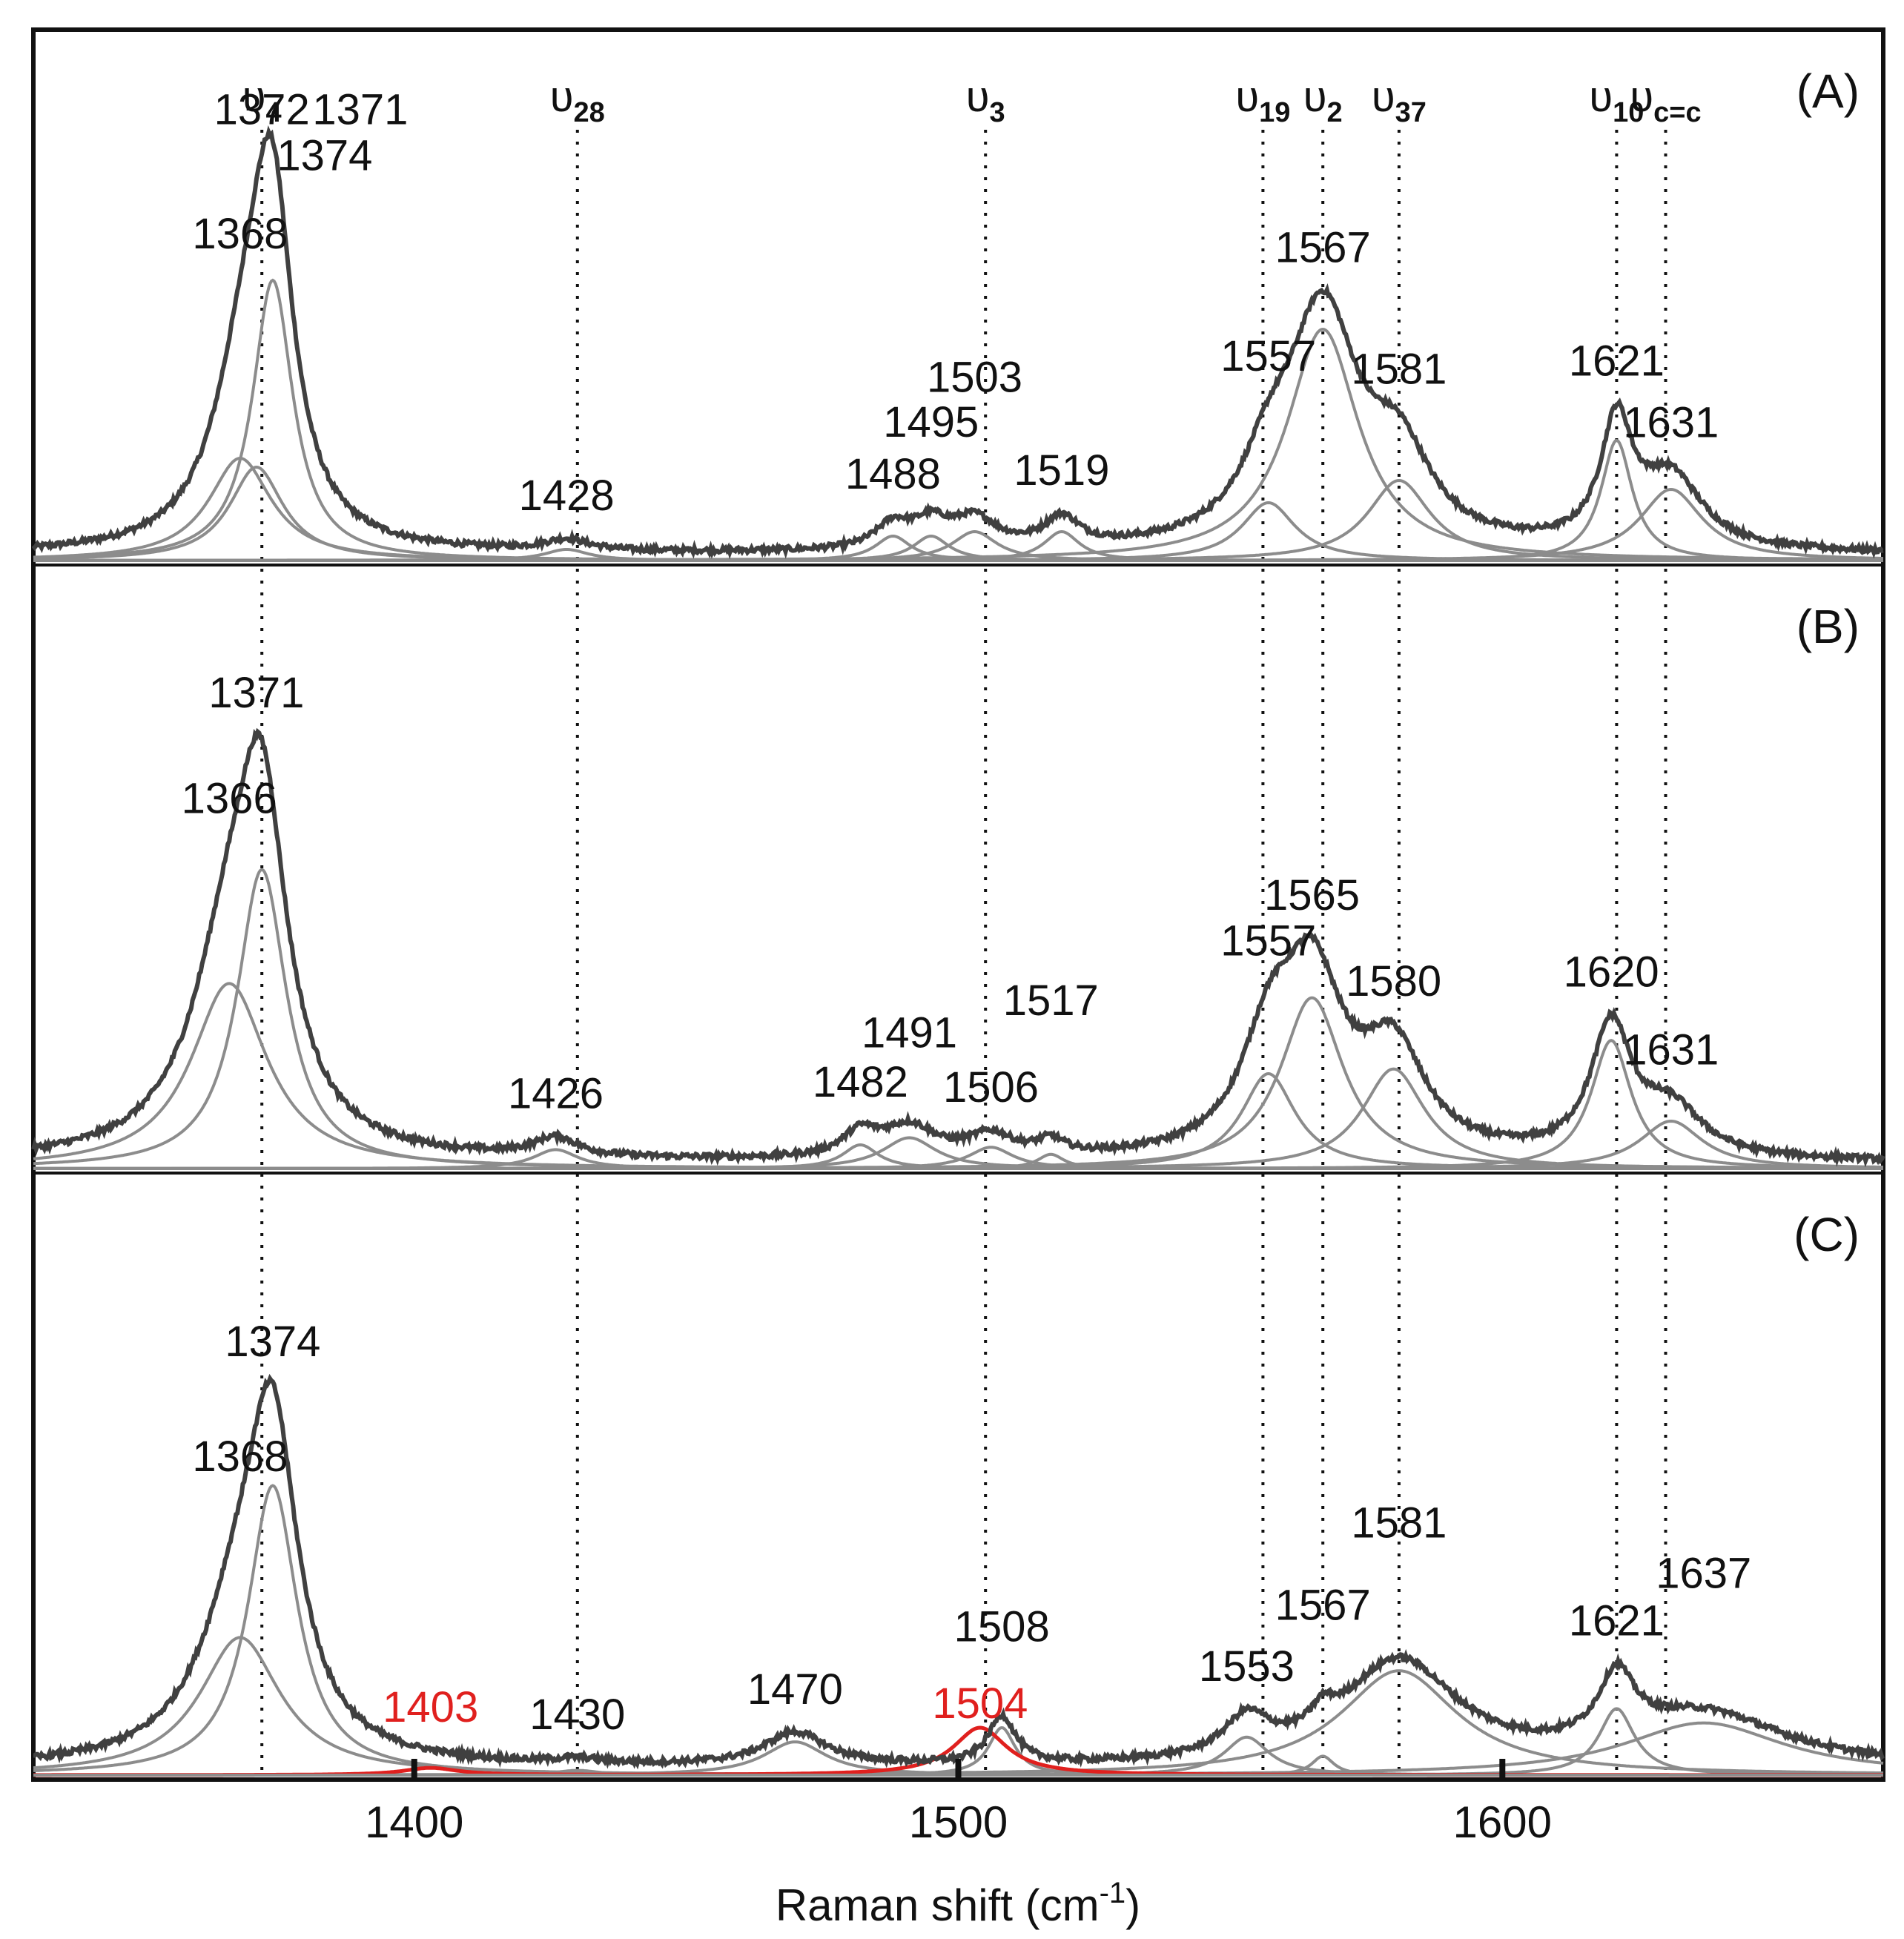 This screenshot has height=1939, width=1904. What do you see at coordinates (1393, 981) in the screenshot?
I see `peak-label-1580: 1580` at bounding box center [1393, 981].